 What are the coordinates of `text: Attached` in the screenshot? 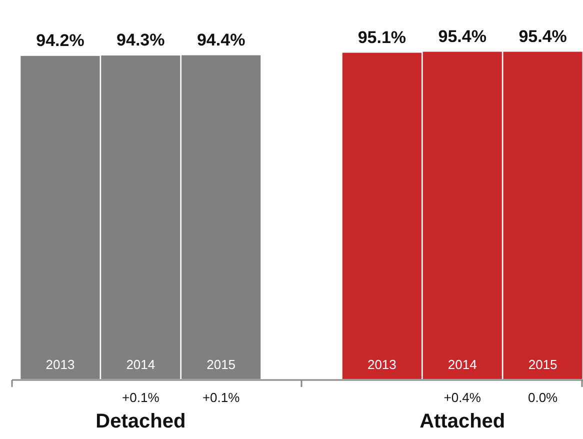 It's located at (463, 421).